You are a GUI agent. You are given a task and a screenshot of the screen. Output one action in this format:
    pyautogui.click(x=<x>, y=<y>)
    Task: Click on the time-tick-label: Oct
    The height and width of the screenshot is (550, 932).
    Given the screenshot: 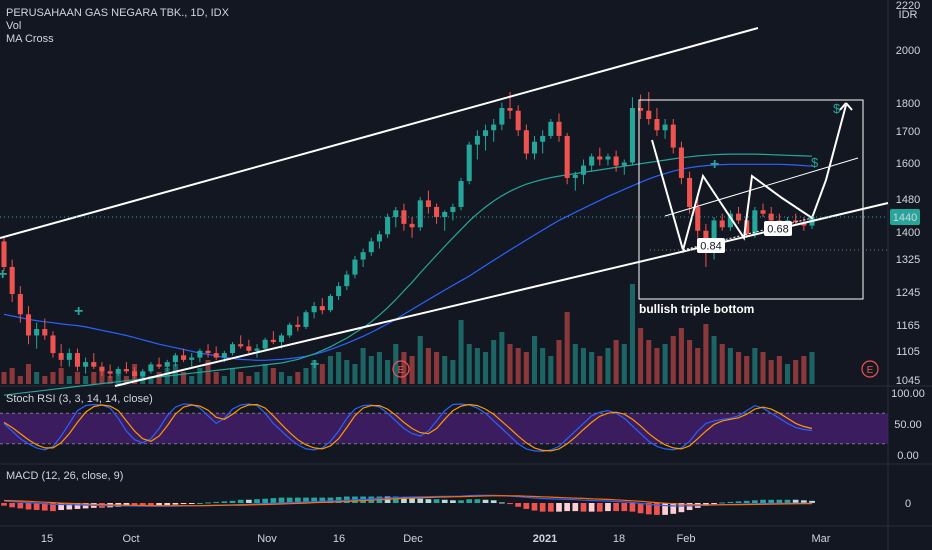 What is the action you would take?
    pyautogui.click(x=130, y=539)
    